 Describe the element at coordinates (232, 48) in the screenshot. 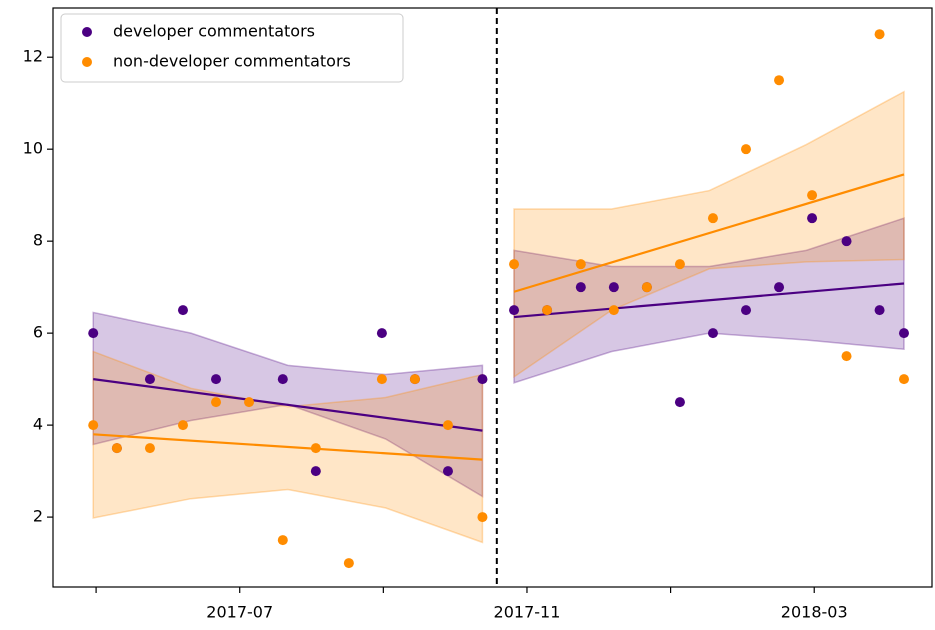

I see `legend` at that location.